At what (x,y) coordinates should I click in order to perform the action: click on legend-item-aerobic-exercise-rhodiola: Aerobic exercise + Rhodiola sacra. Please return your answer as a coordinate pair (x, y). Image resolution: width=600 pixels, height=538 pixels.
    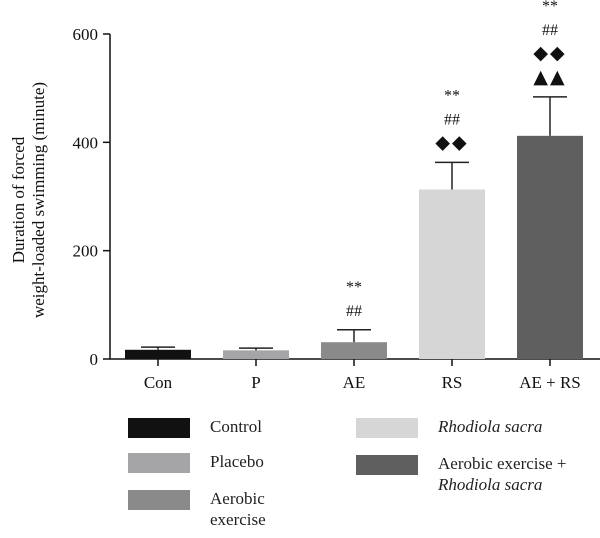
    Looking at the image, I should click on (461, 474).